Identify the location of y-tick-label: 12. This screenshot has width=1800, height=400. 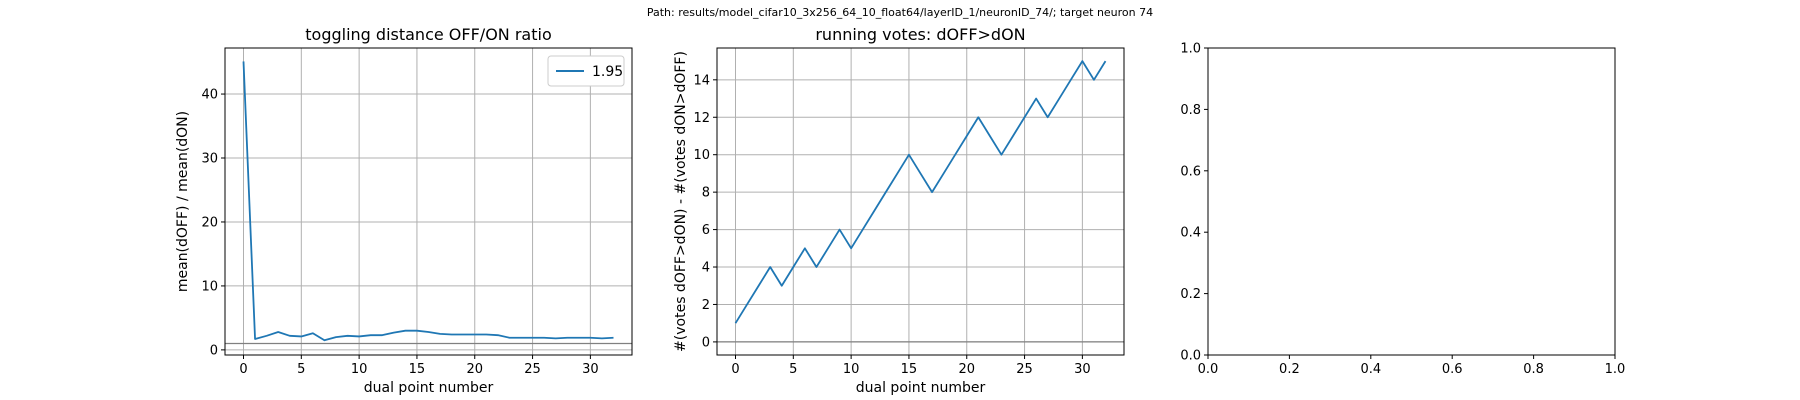
(701, 118).